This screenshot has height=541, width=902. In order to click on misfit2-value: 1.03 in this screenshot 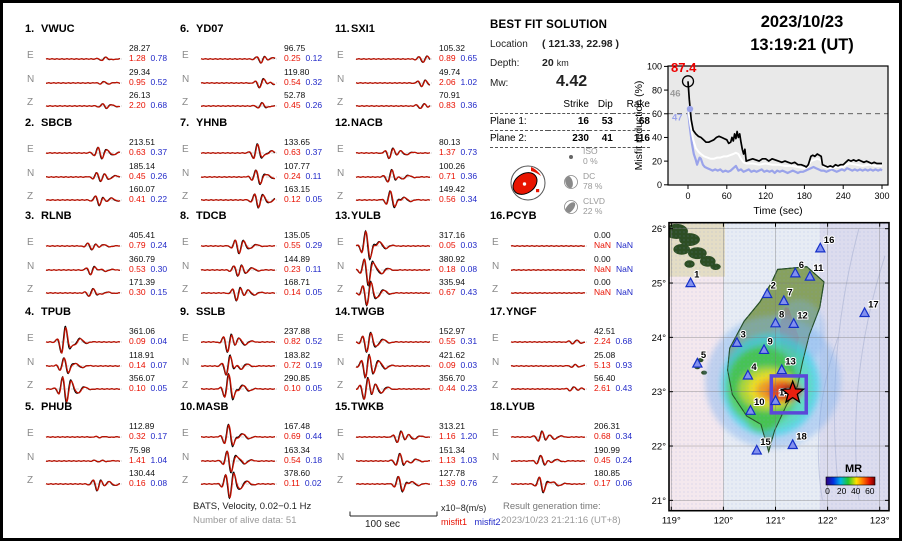, I will do `click(469, 459)`.